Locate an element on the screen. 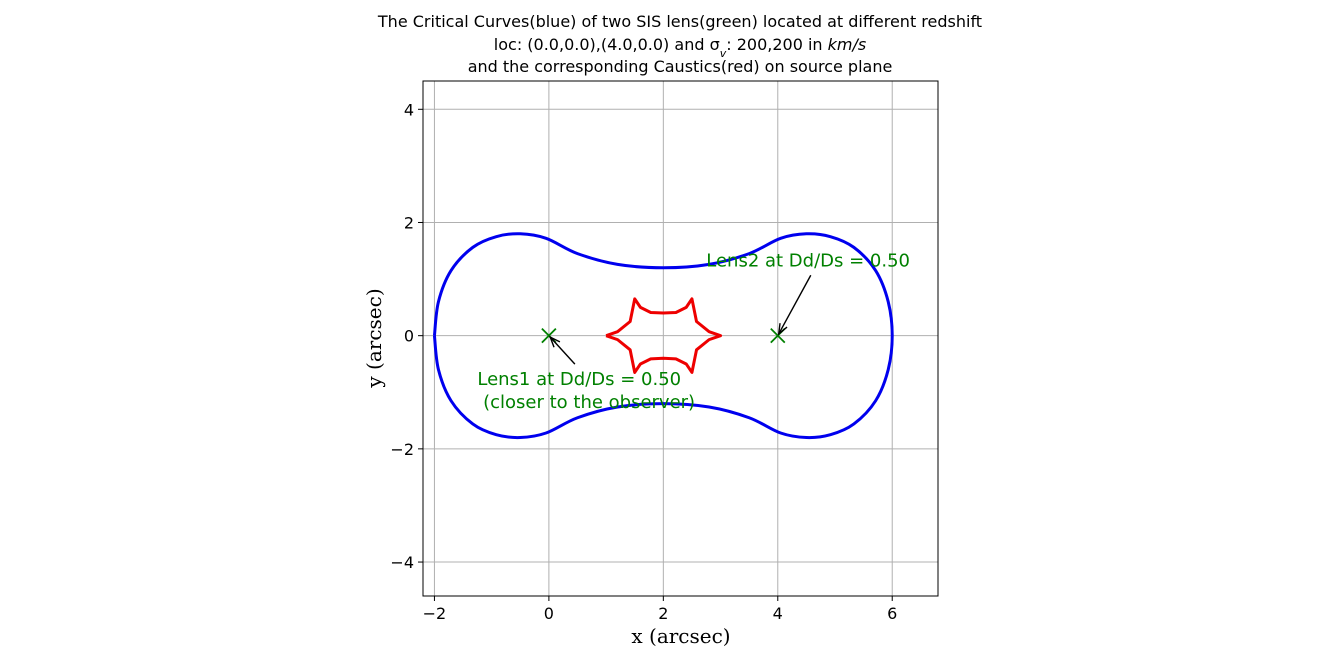  curves is located at coordinates (663, 336).